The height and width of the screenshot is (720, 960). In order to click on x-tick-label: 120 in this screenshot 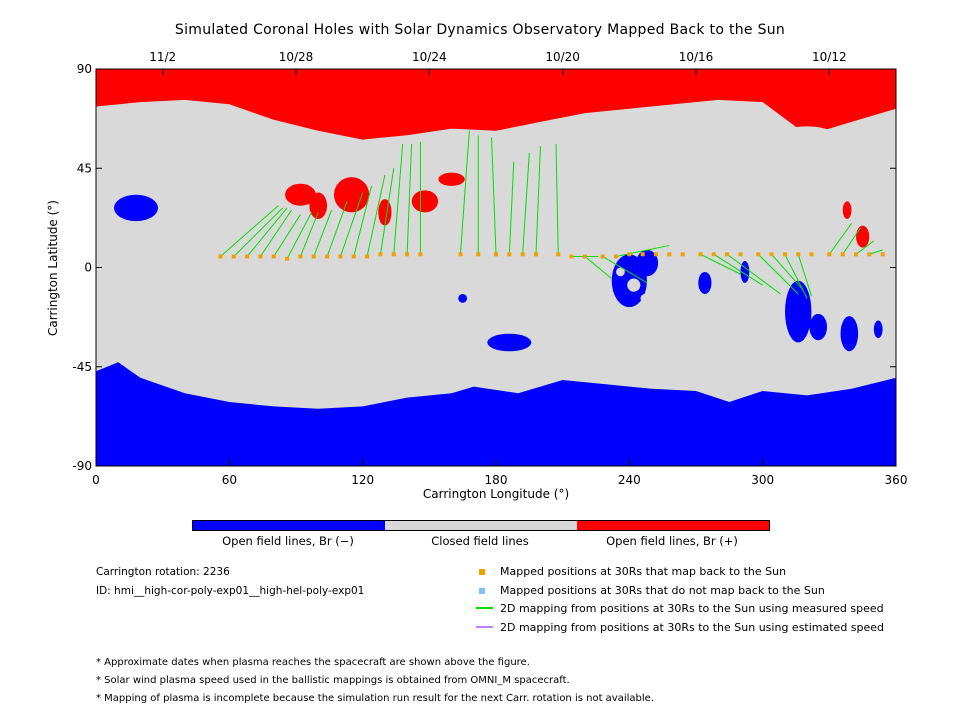, I will do `click(362, 480)`.